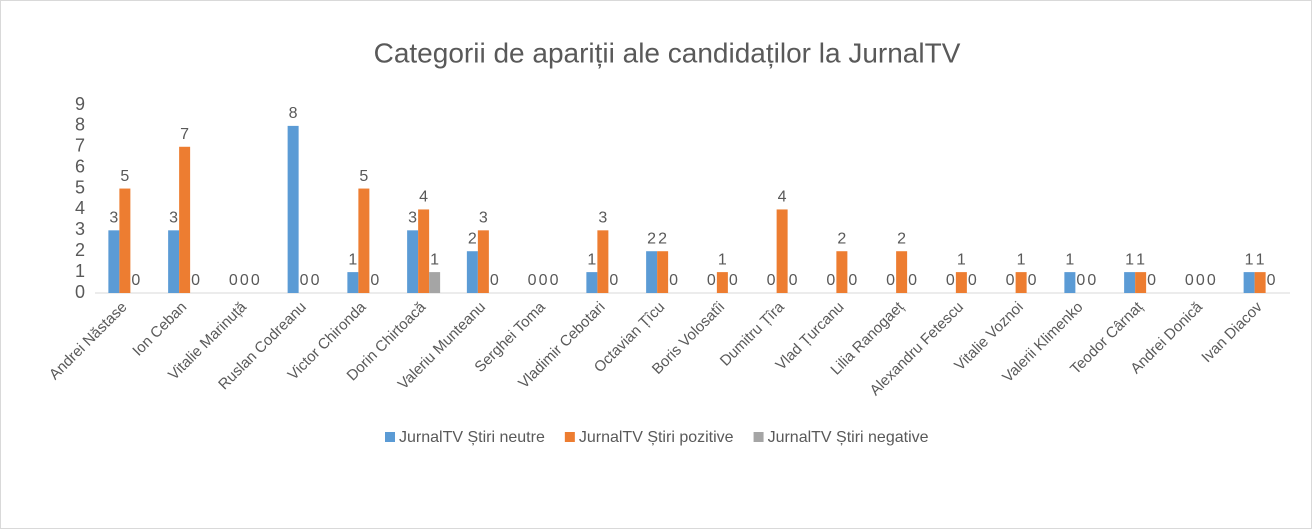 This screenshot has width=1312, height=529. I want to click on data-label: 5, so click(124, 176).